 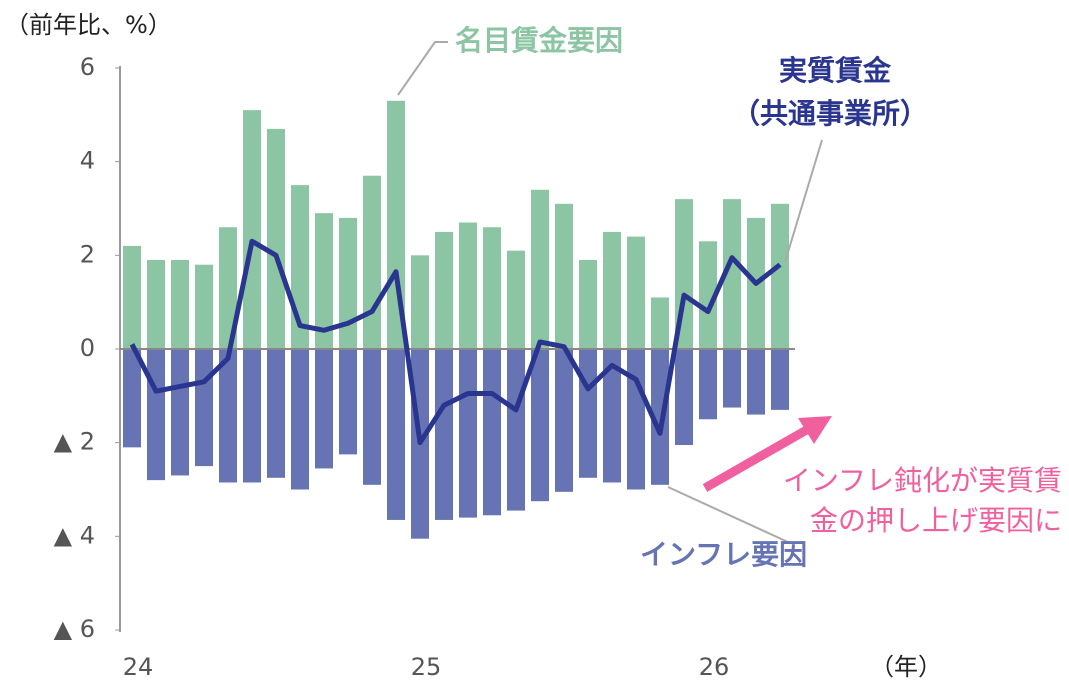 What do you see at coordinates (835, 70) in the screenshot?
I see `series-label: 実質賃金` at bounding box center [835, 70].